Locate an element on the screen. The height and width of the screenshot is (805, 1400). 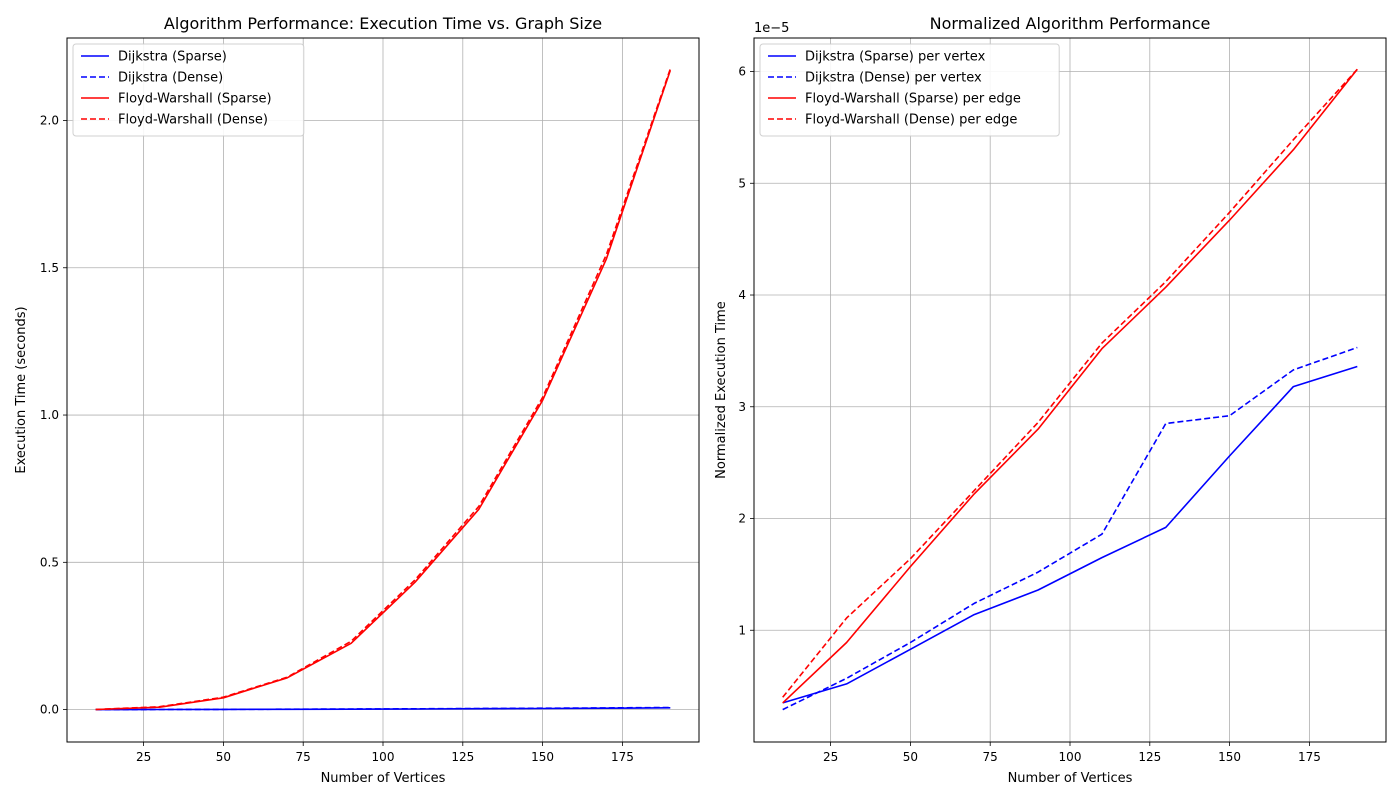
legend-entry-label: Dijkstra (Sparse) per vertex is located at coordinates (895, 57).